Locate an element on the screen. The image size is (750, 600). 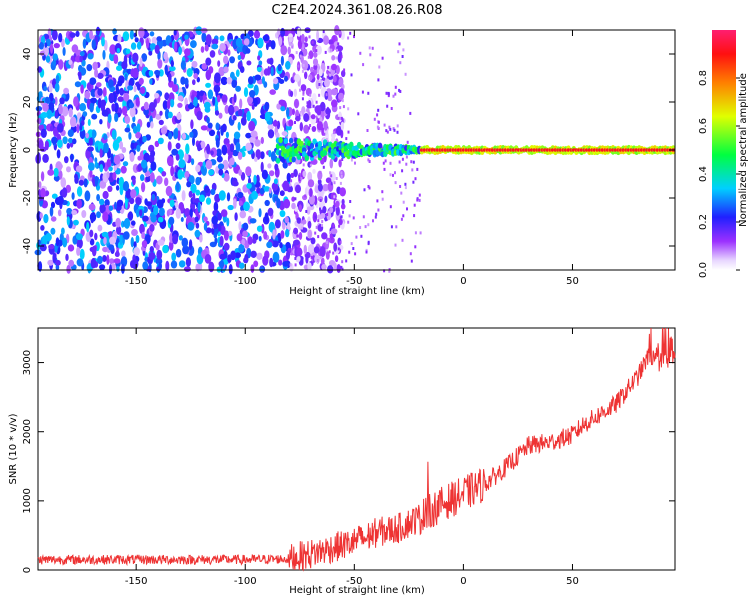
x-tick-label: 0 is located at coordinates (463, 281).